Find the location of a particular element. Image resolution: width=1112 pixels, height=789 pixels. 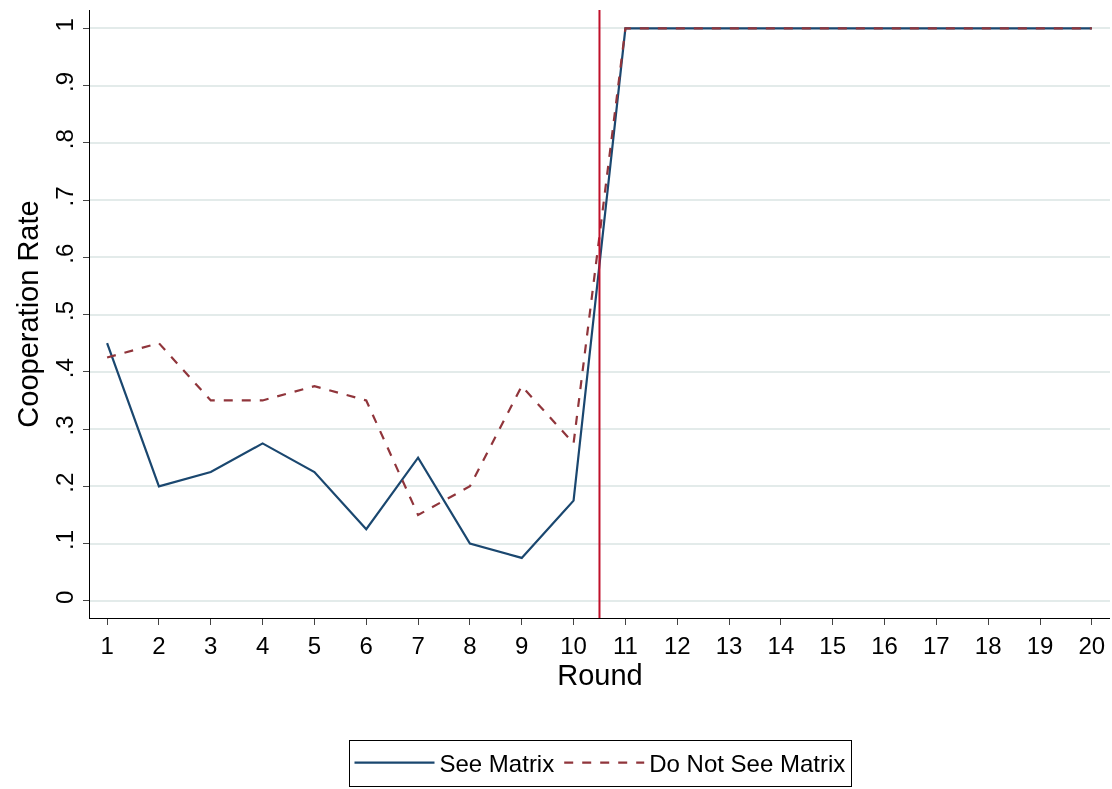

legend-label: Do Not See Matrix is located at coordinates (747, 764).